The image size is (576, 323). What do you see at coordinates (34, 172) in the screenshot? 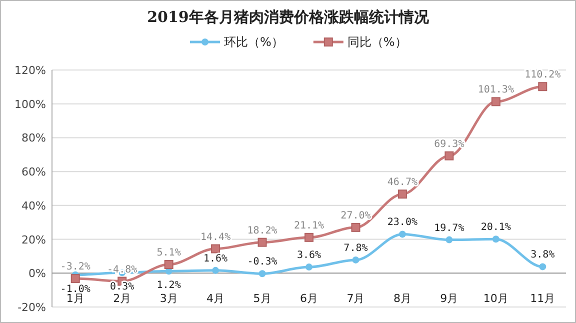
I see `y-tick-label: 60%` at bounding box center [34, 172].